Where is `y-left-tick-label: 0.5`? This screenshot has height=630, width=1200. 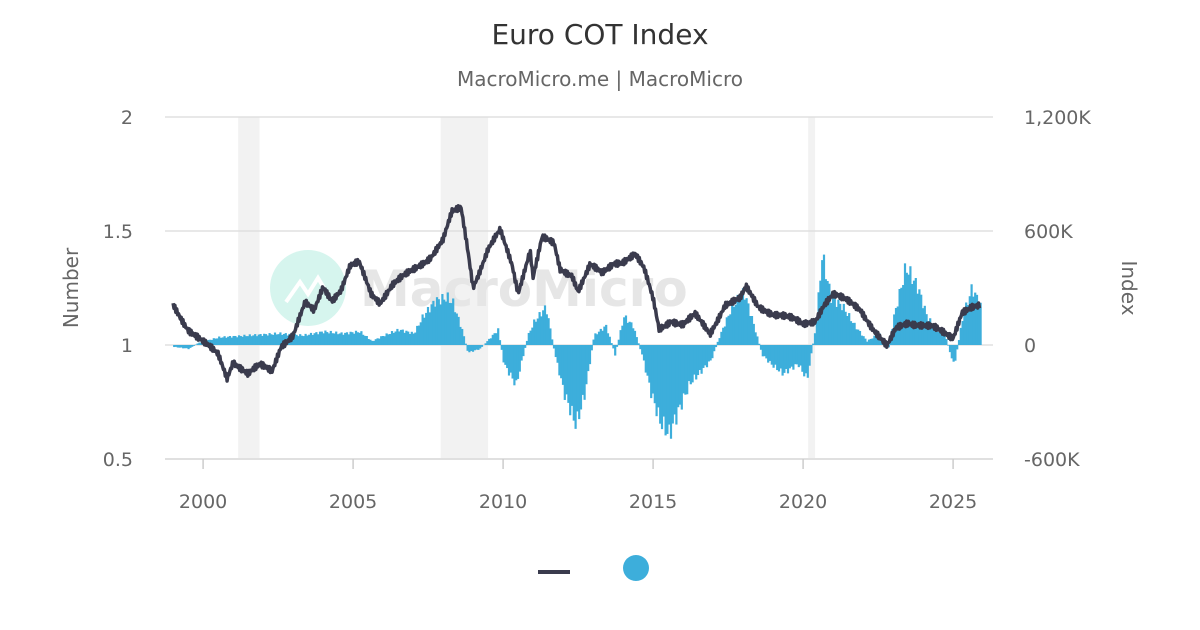
y-left-tick-label: 0.5 is located at coordinates (118, 460).